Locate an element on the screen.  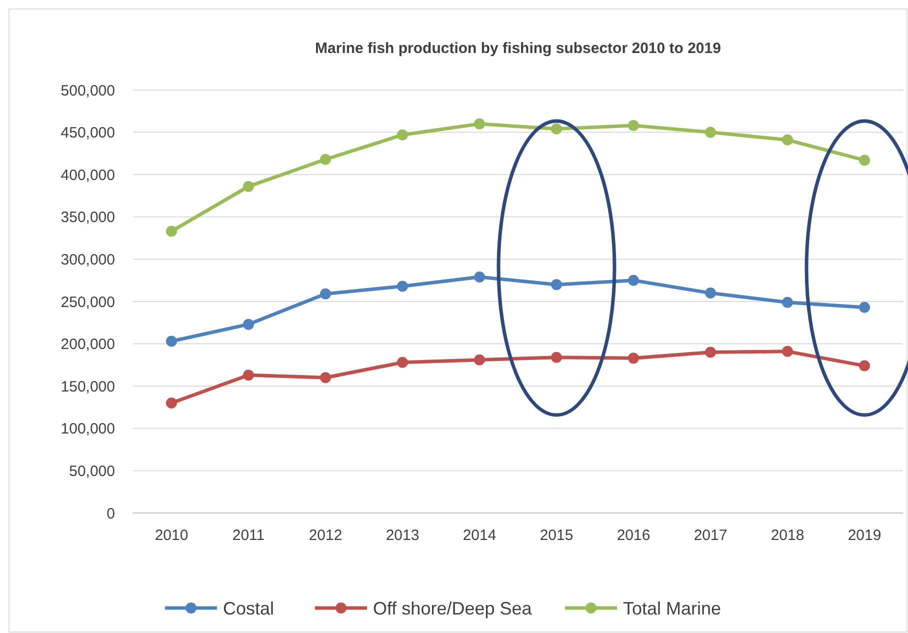
legend-label: Off shore/Deep Sea is located at coordinates (453, 608).